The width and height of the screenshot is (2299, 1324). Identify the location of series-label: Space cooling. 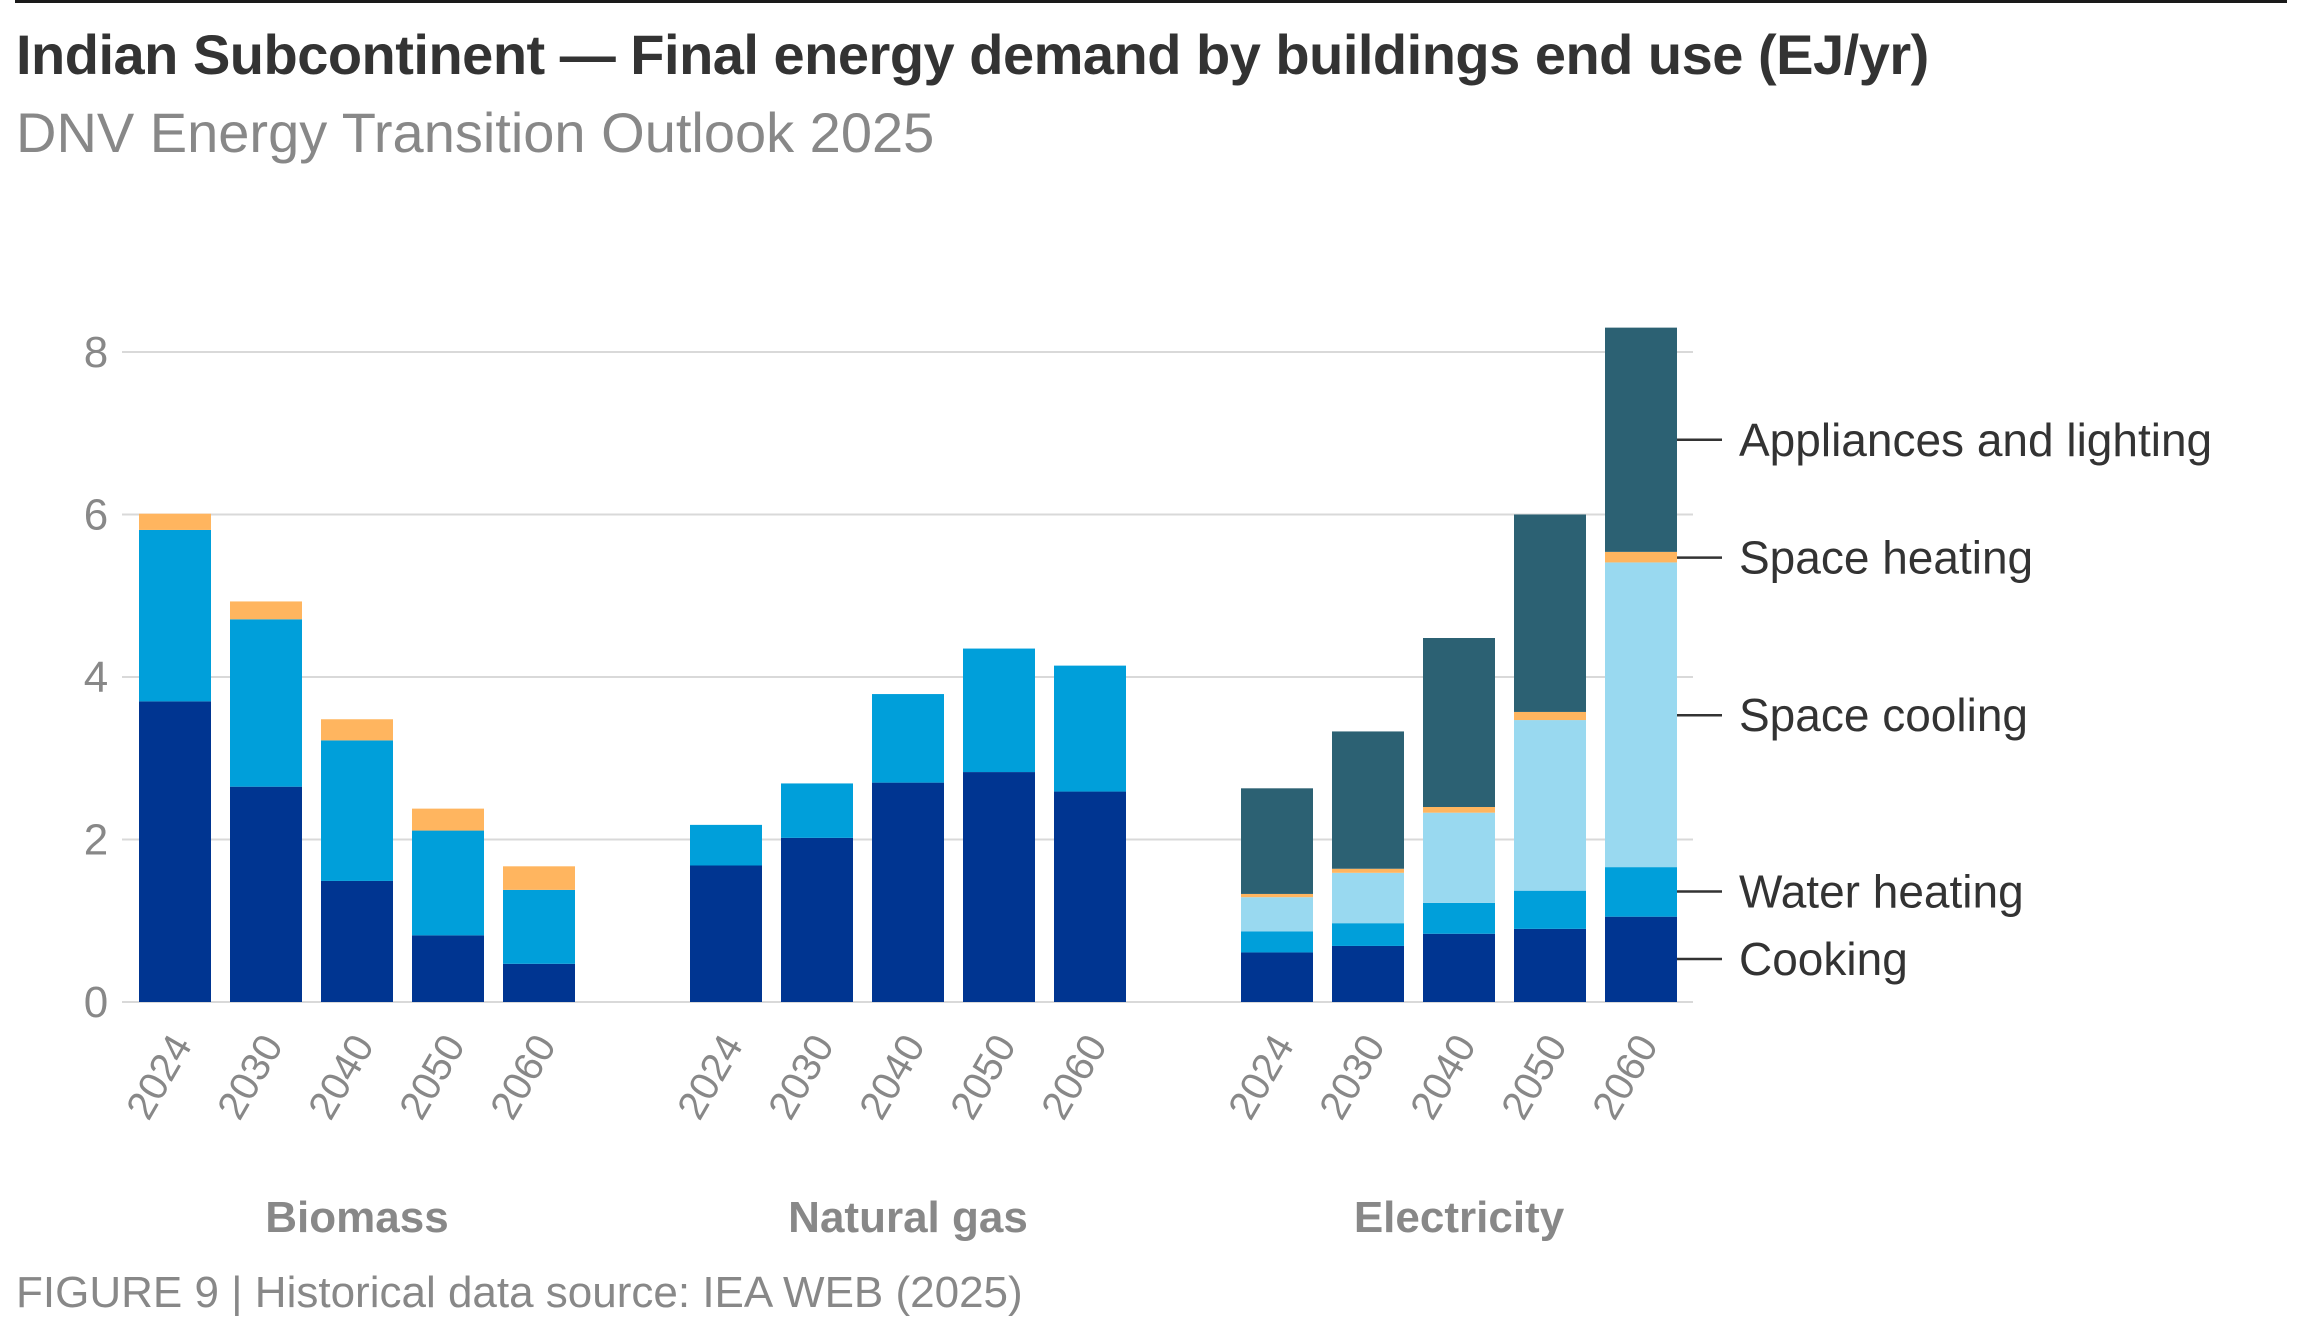
(1883, 715).